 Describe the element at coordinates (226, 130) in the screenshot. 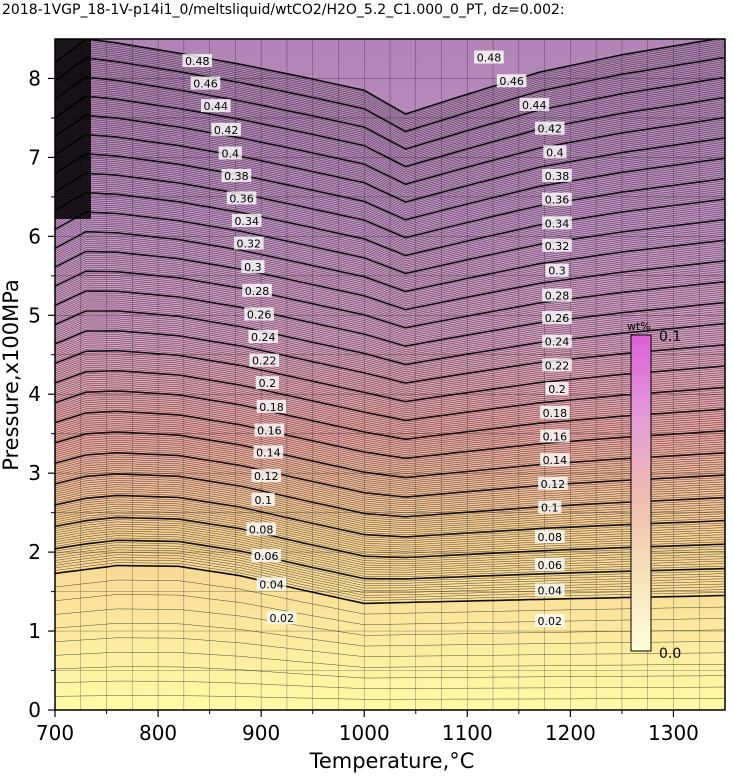

I see `contour-label-text: 0.42` at that location.